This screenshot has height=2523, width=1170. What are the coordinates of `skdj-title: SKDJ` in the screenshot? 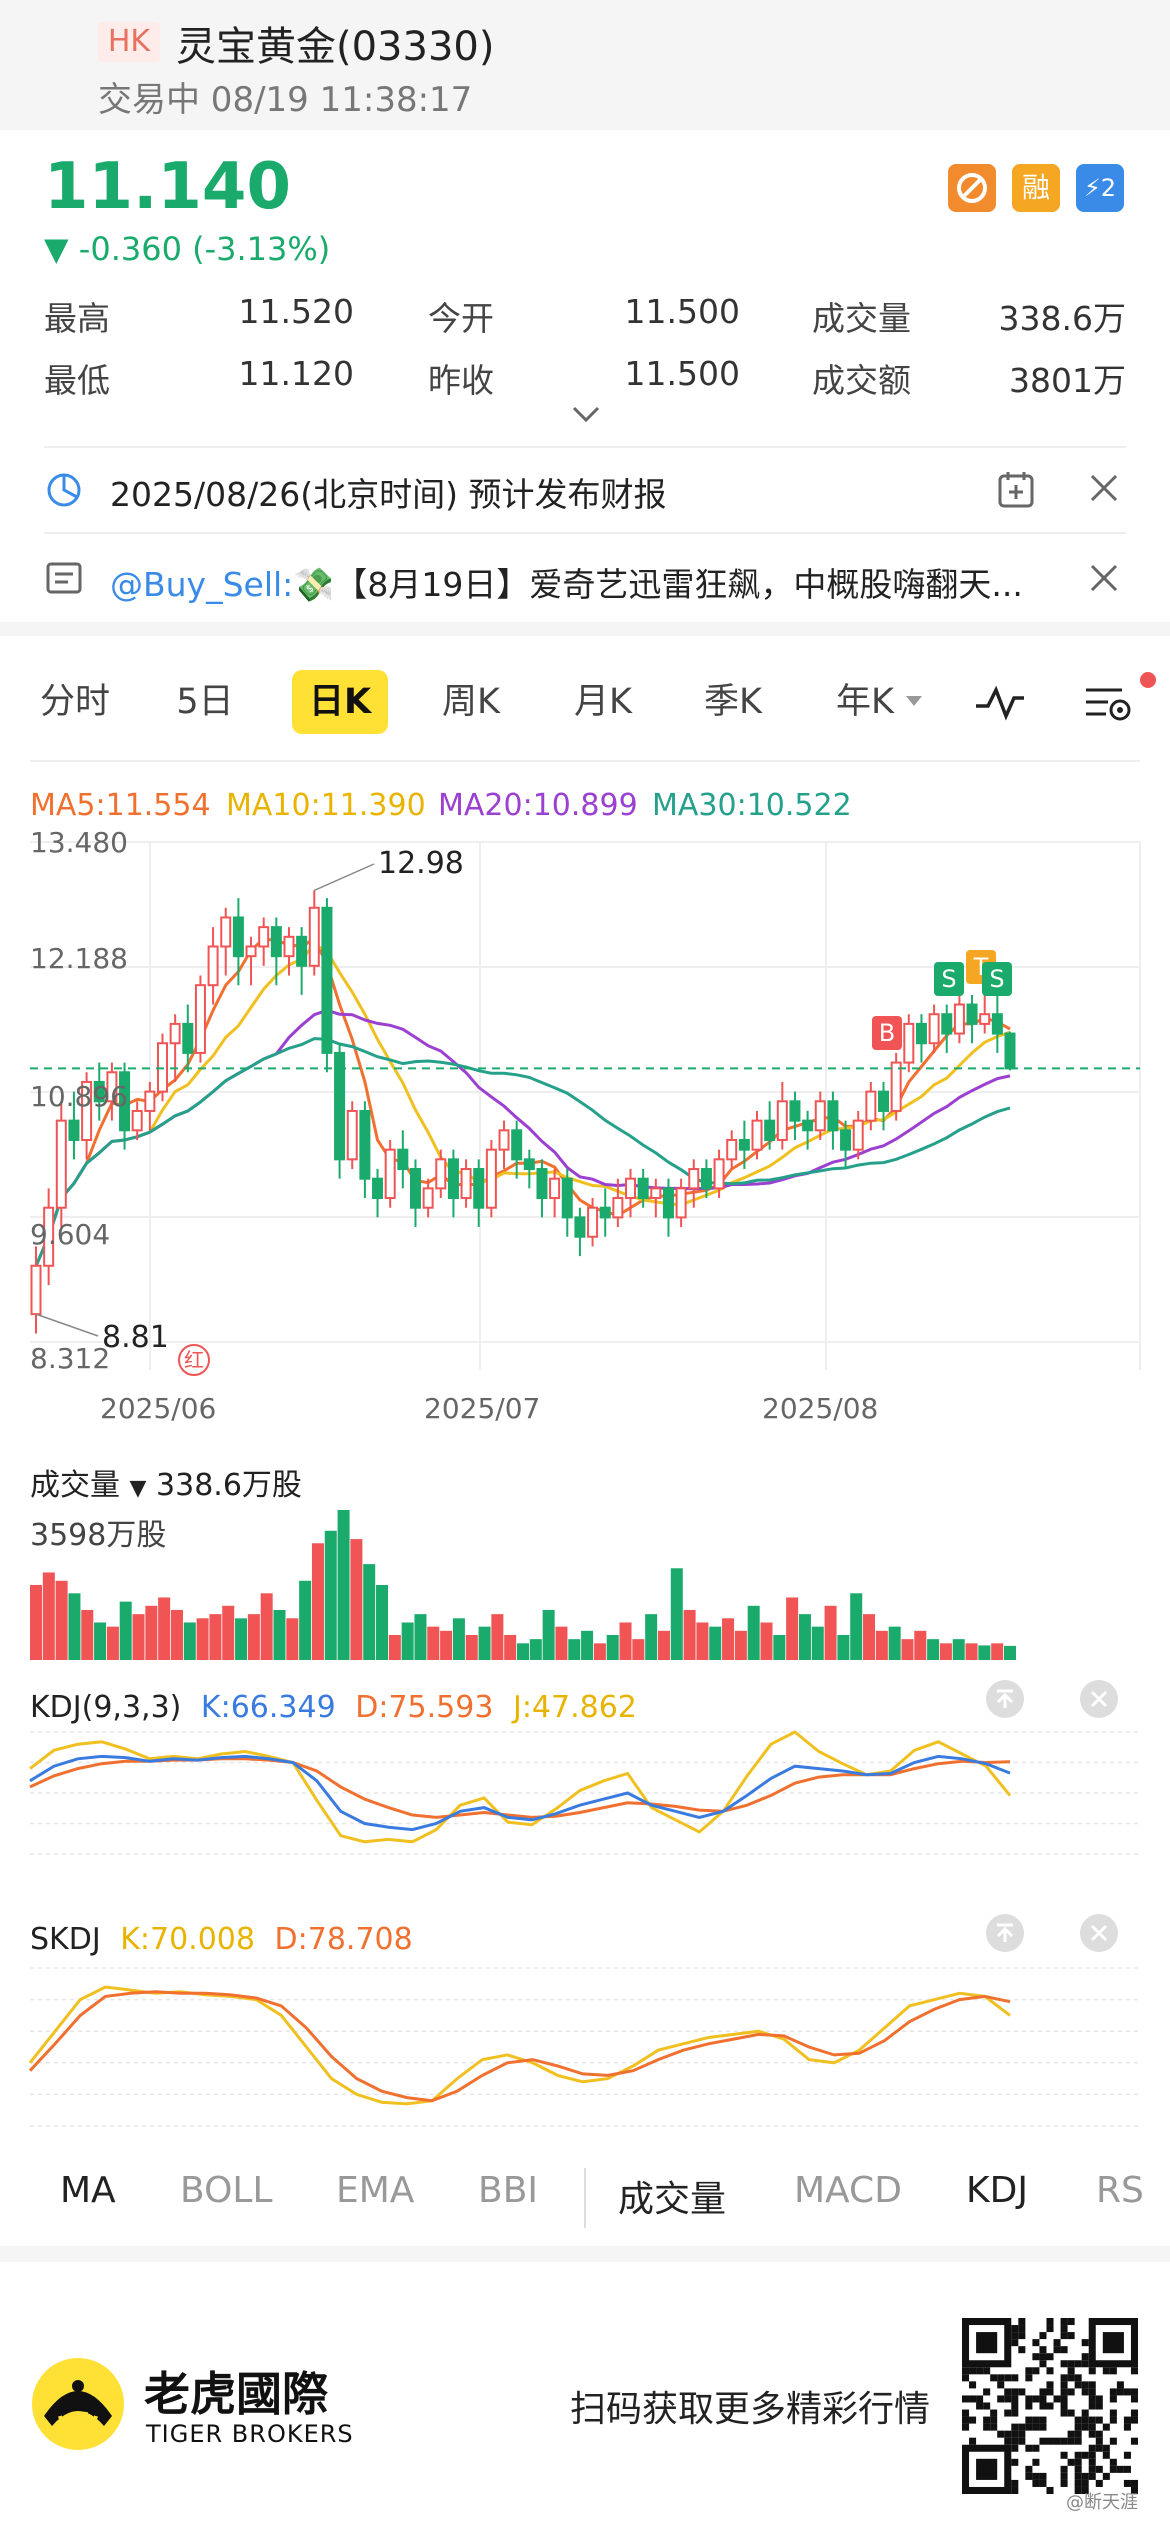 It's located at (65, 1939).